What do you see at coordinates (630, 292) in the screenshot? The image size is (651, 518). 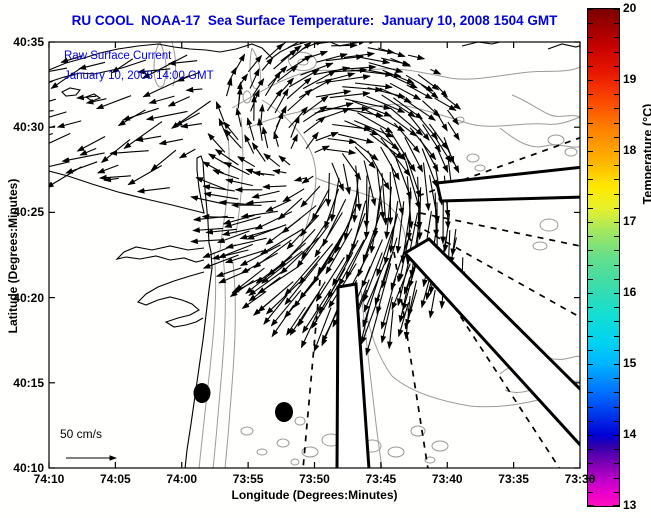 I see `colorbar-tick-label: 16` at bounding box center [630, 292].